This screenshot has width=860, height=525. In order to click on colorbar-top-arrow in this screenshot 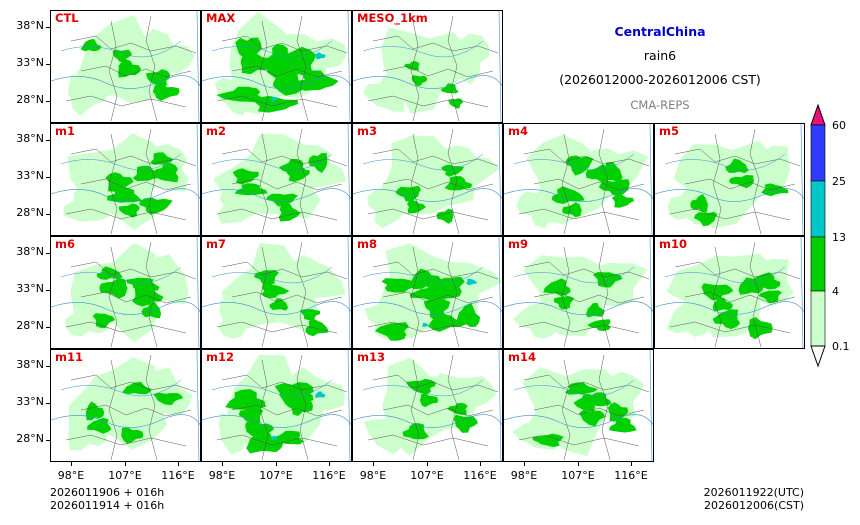, I will do `click(818, 114)`.